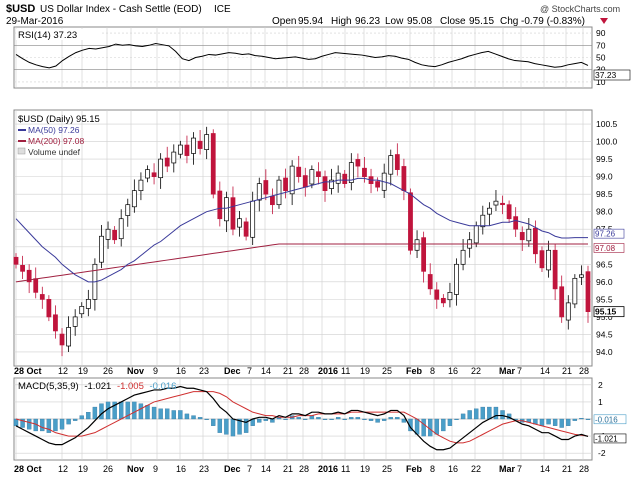 This screenshot has width=634, height=485. I want to click on price-tick-label: 100.5, so click(607, 124).